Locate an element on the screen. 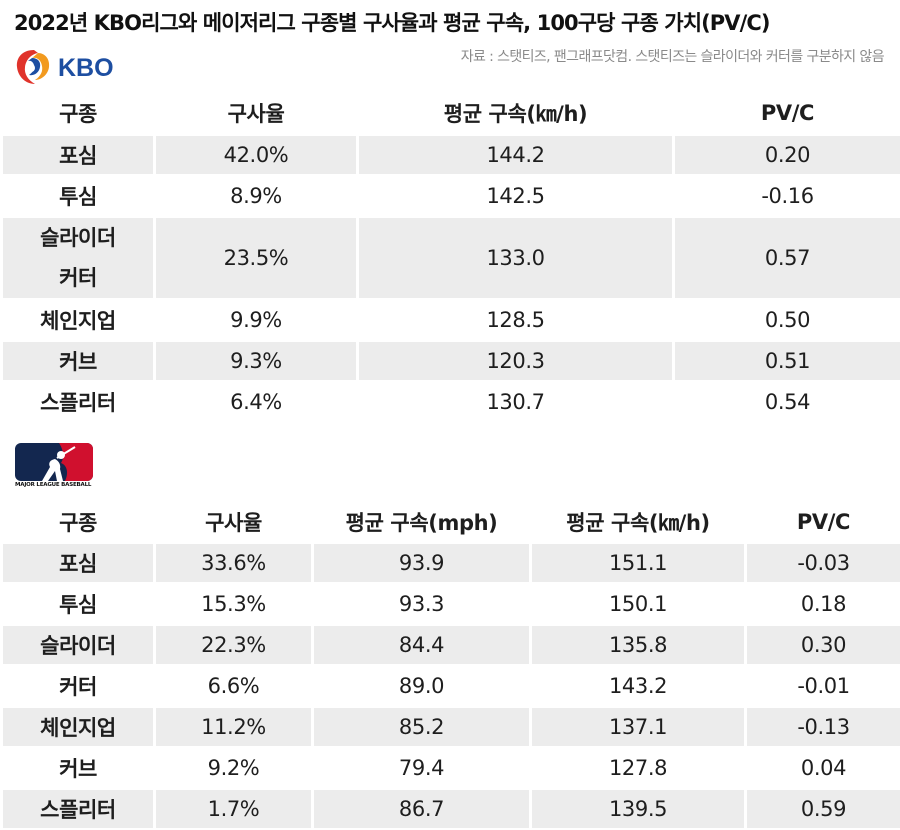  pvc-value: -0.01 is located at coordinates (823, 686).